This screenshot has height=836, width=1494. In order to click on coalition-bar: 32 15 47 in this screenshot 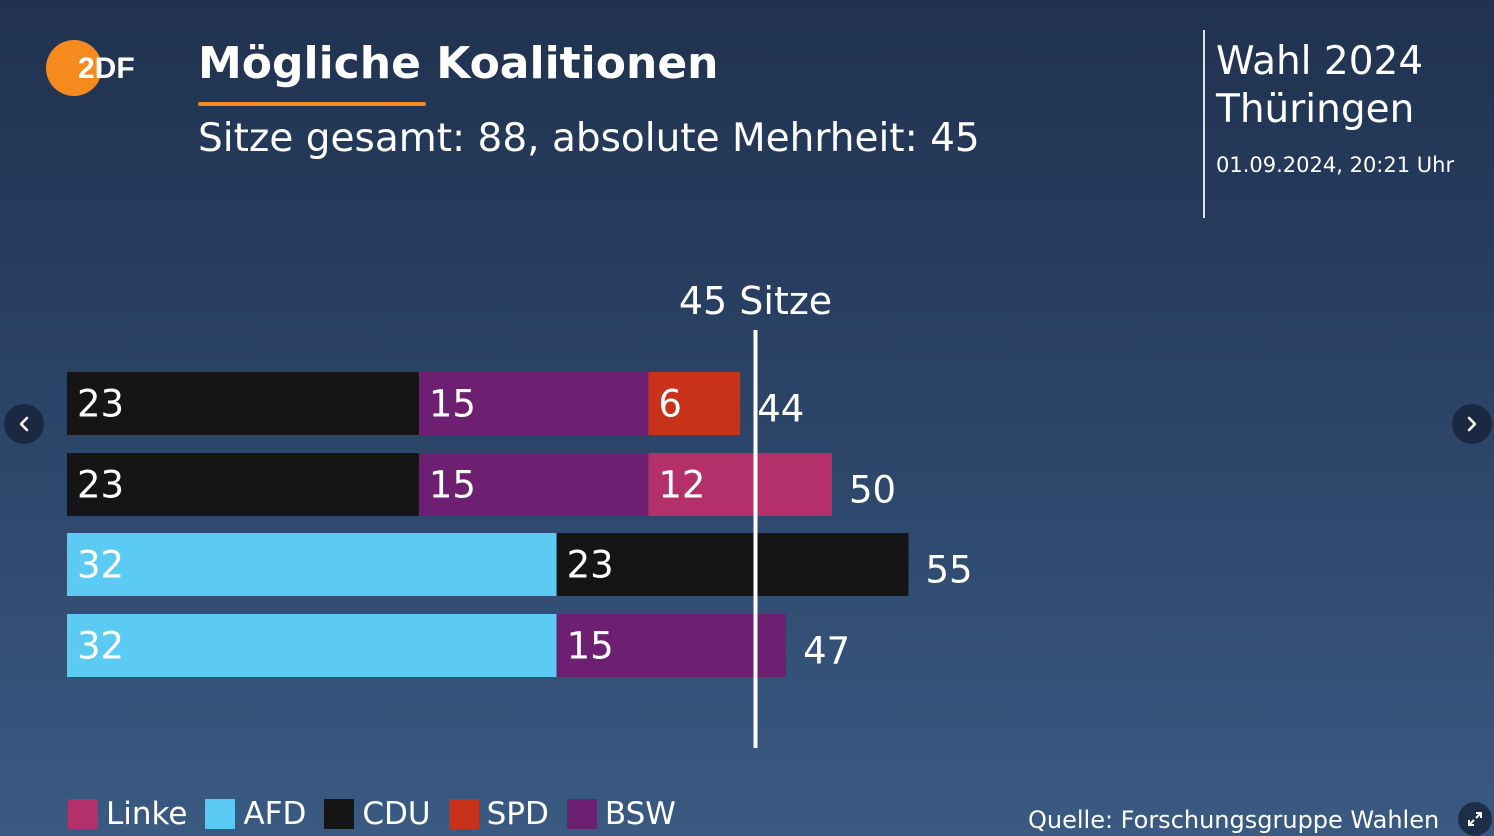, I will do `click(458, 645)`.